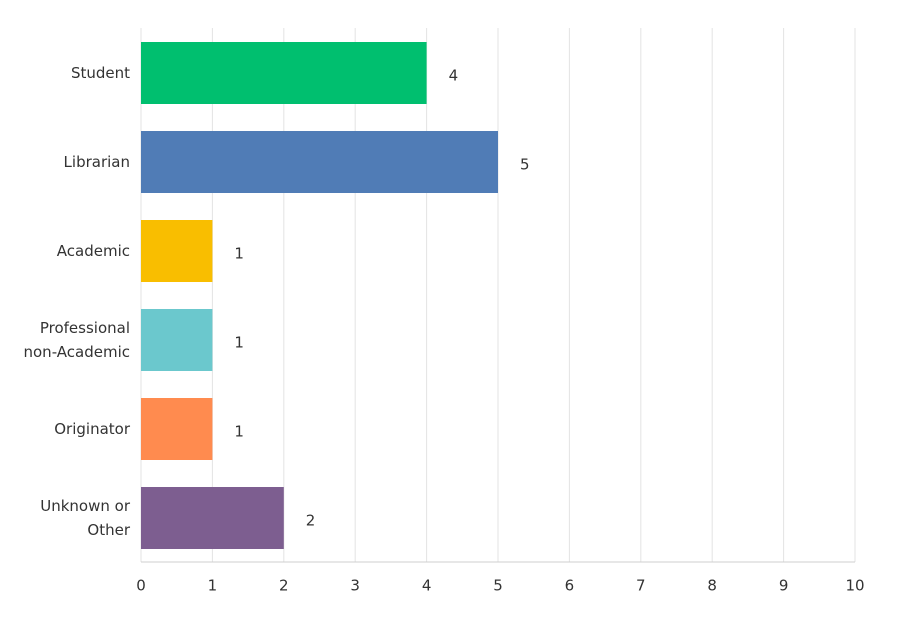  I want to click on y-tick-label: Professional non-Academic, so click(77, 340).